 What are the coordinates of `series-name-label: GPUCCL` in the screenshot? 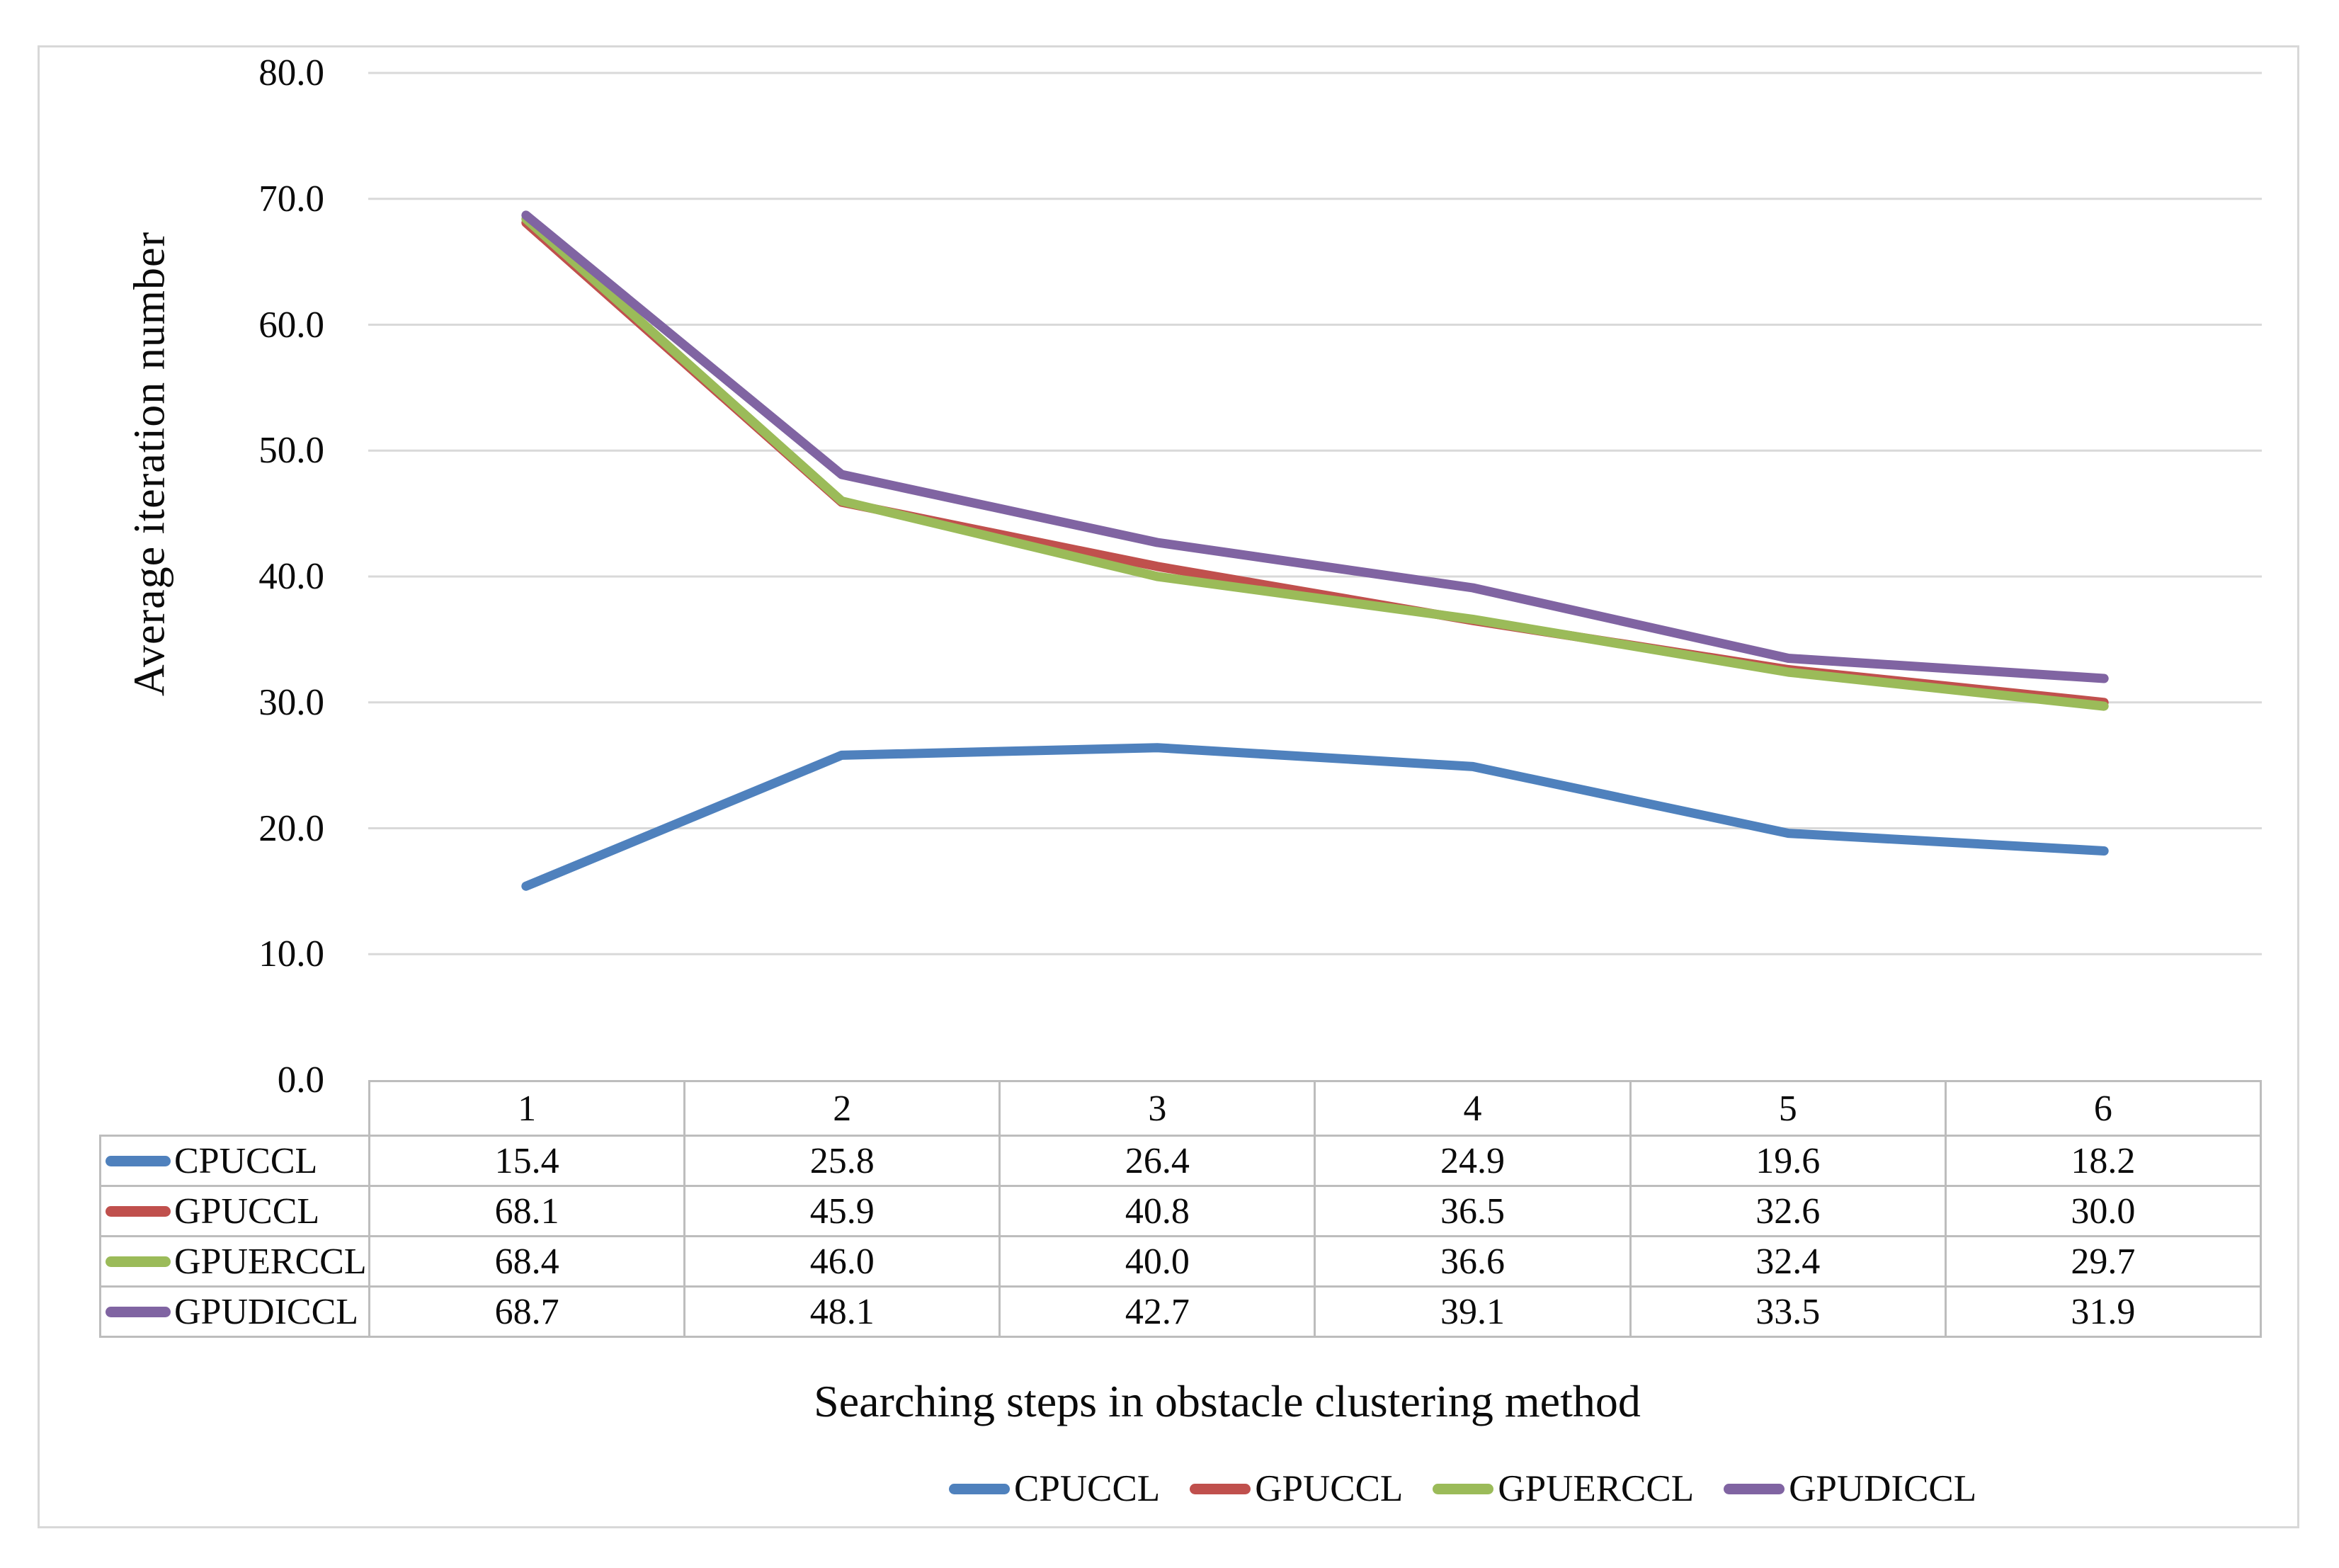 It's located at (247, 1211).